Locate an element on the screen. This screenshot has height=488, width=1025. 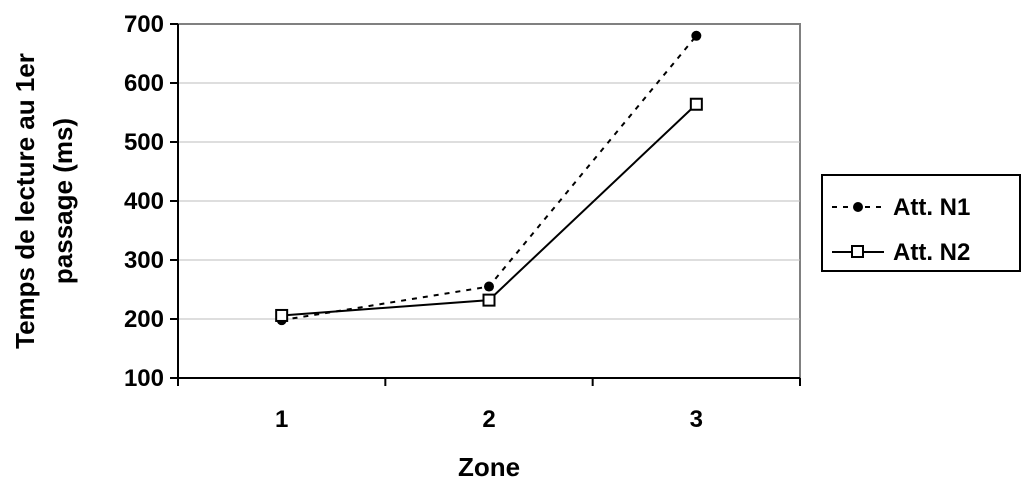
y-tick-label: 700 is located at coordinates (144, 24).